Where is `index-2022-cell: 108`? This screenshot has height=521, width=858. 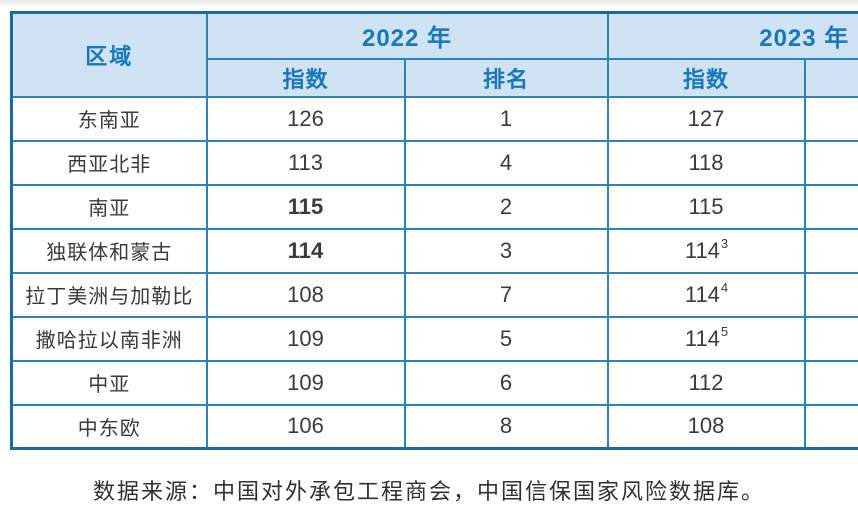
index-2022-cell: 108 is located at coordinates (305, 294).